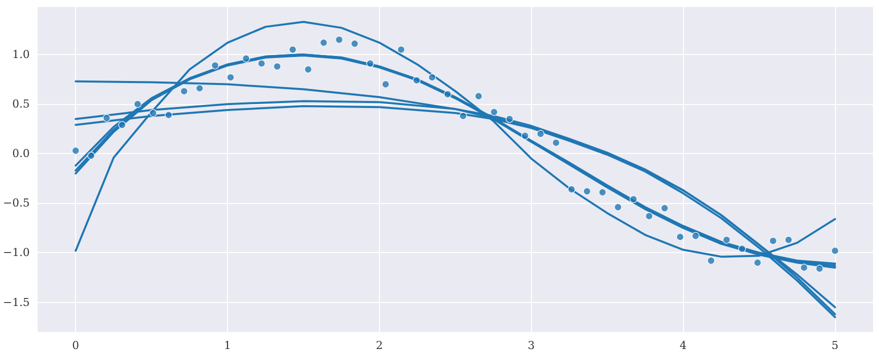 The width and height of the screenshot is (879, 353). What do you see at coordinates (228, 345) in the screenshot?
I see `x-tick-label: 1` at bounding box center [228, 345].